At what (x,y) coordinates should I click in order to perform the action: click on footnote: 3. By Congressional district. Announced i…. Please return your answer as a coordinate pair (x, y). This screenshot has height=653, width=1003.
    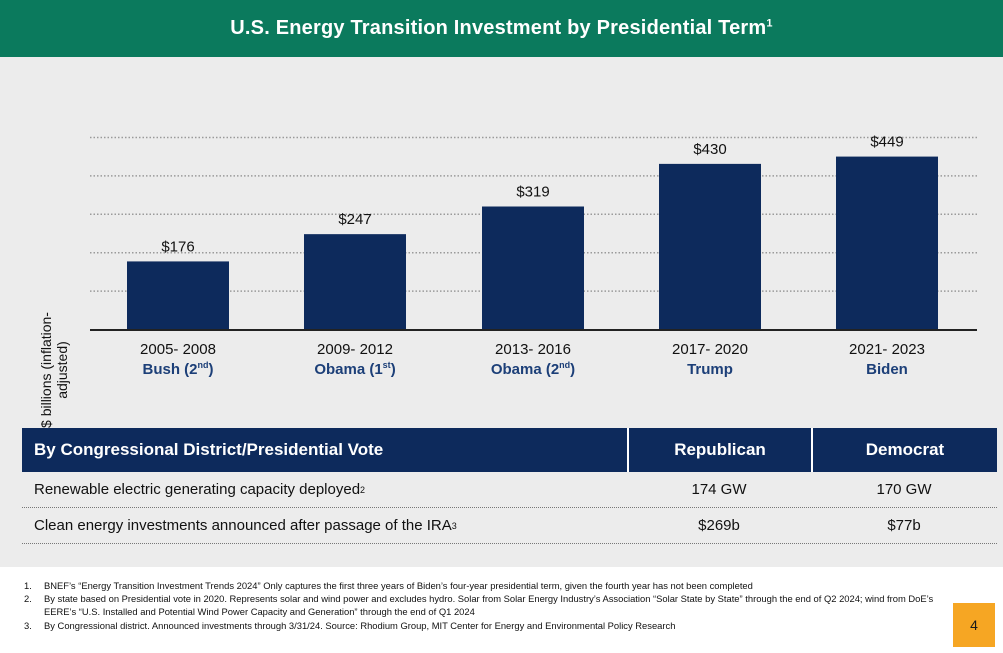
    Looking at the image, I should click on (350, 625).